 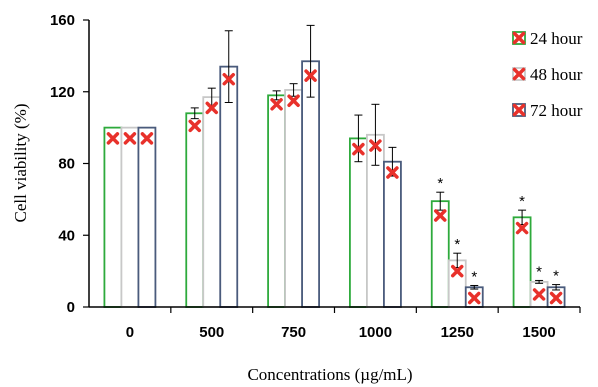 I want to click on y-tick-label: 40, so click(x=66, y=235).